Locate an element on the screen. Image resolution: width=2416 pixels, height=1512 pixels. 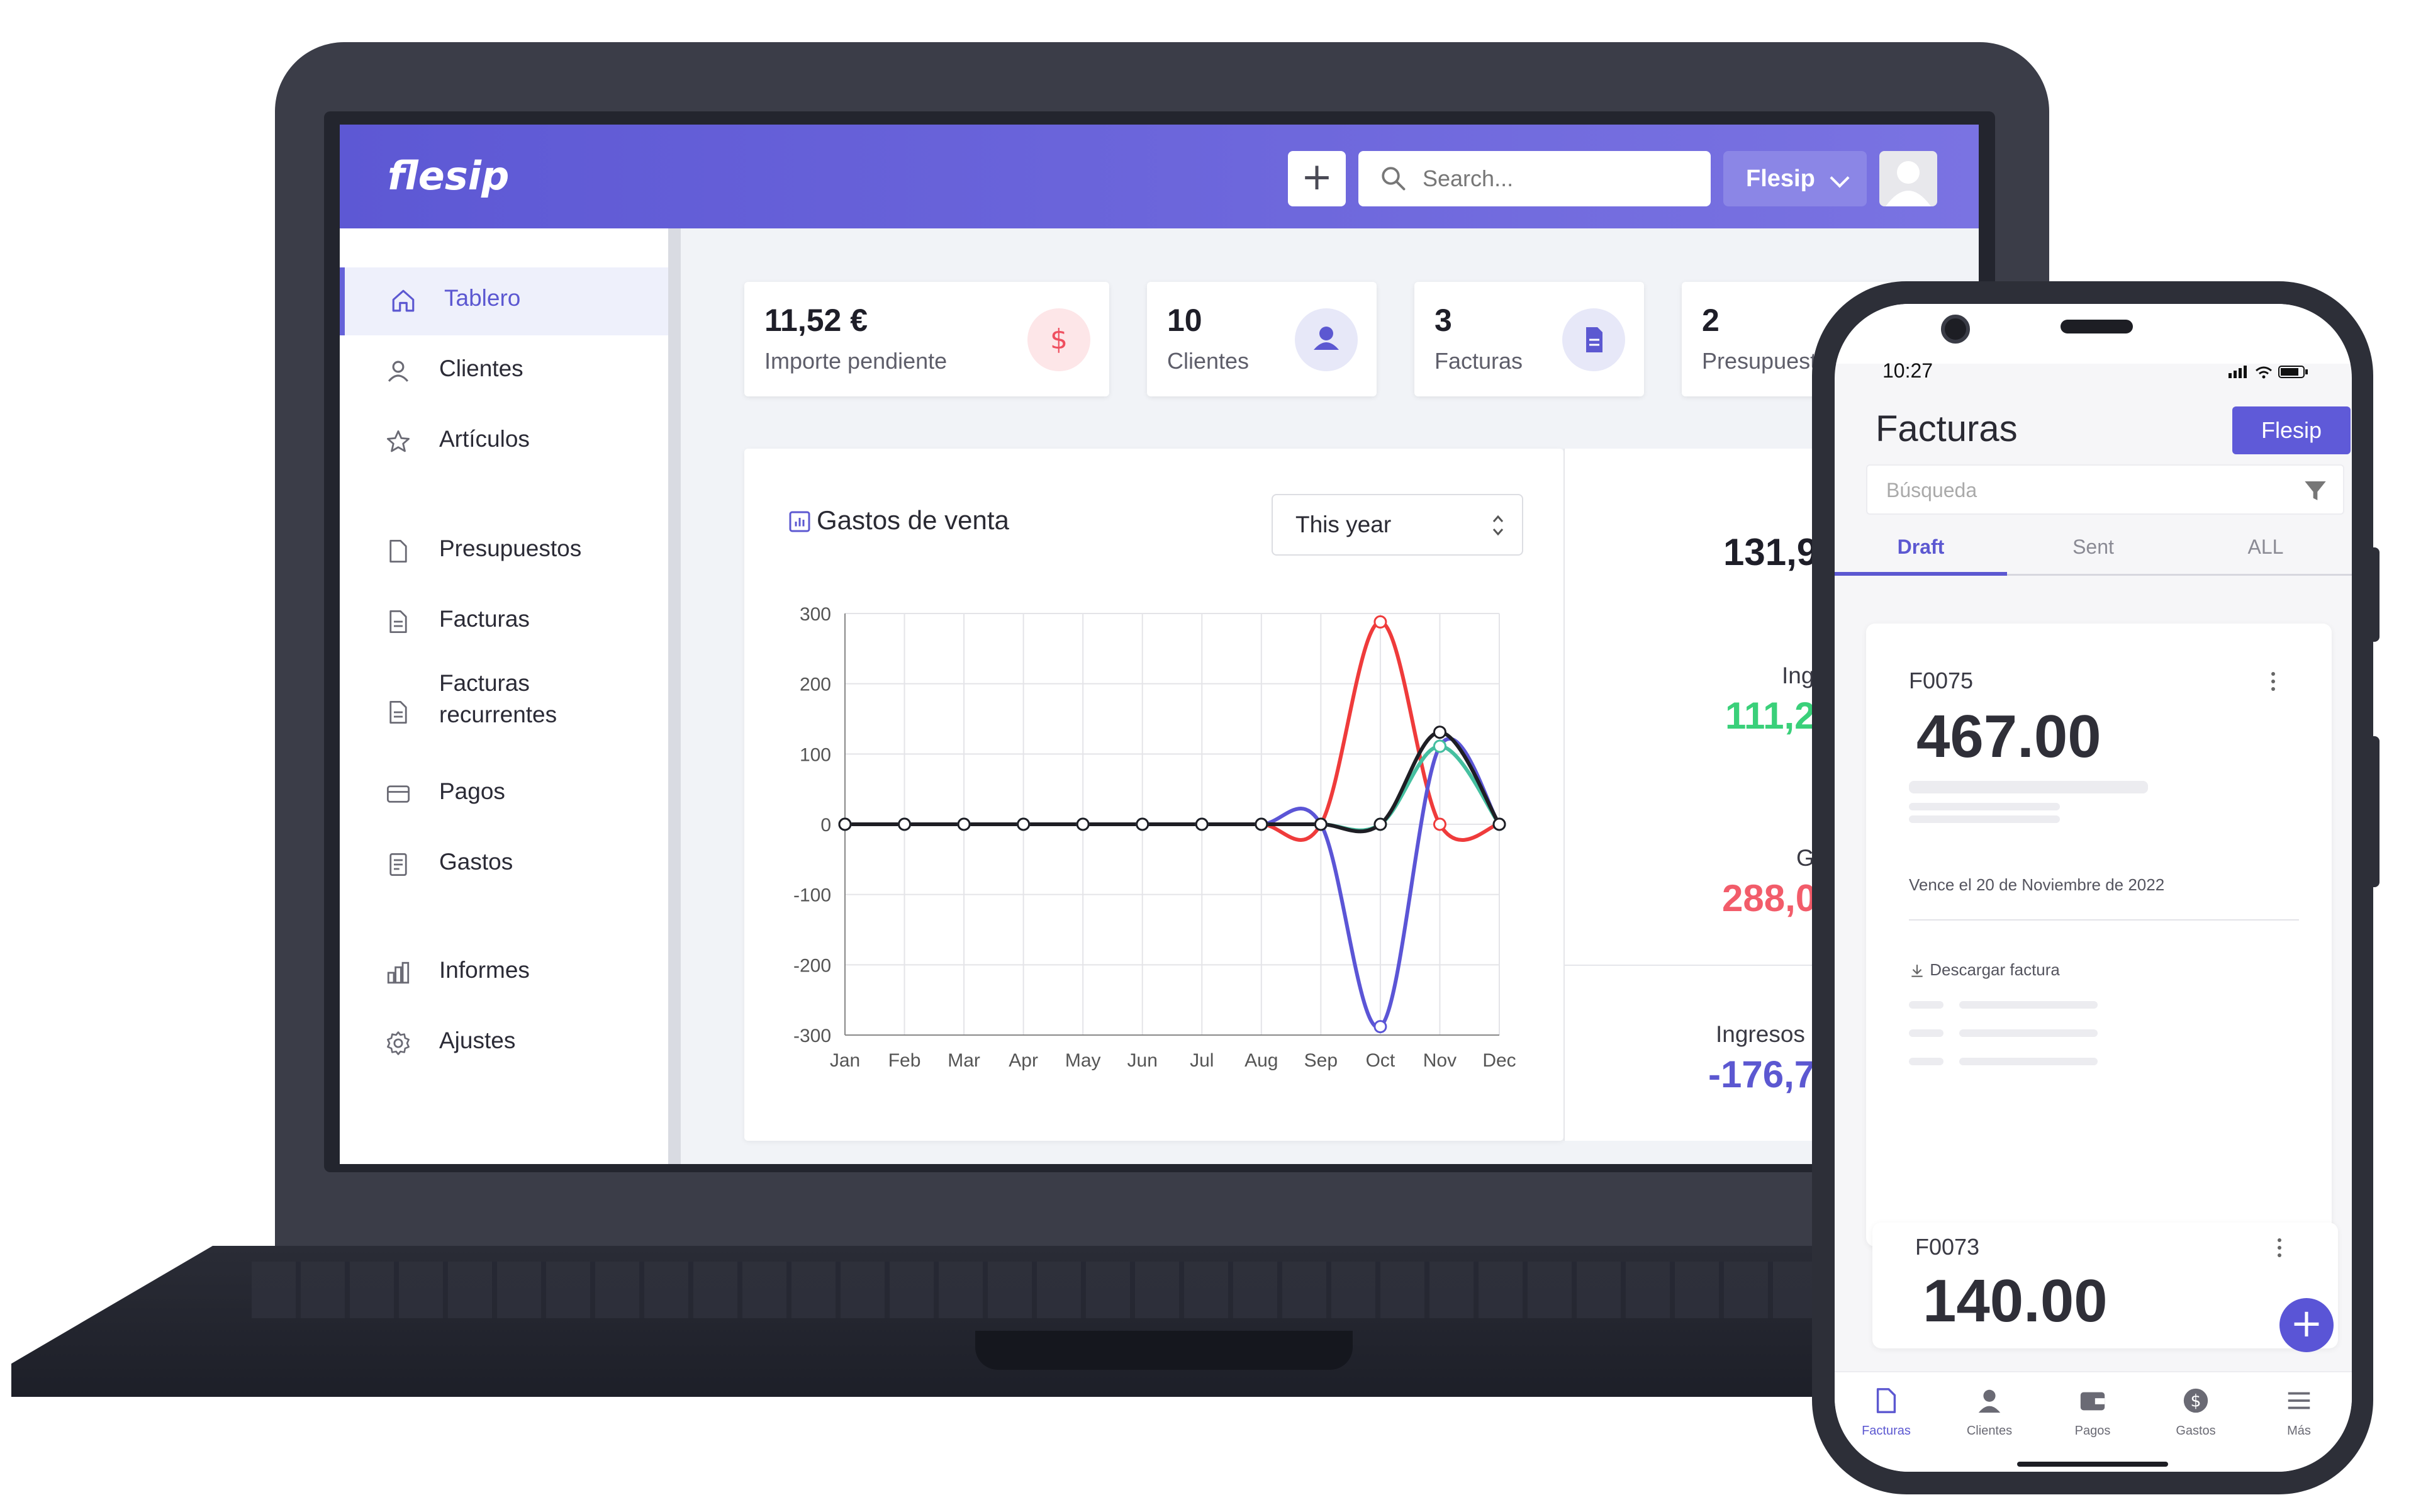
search-icon is located at coordinates (1394, 179).